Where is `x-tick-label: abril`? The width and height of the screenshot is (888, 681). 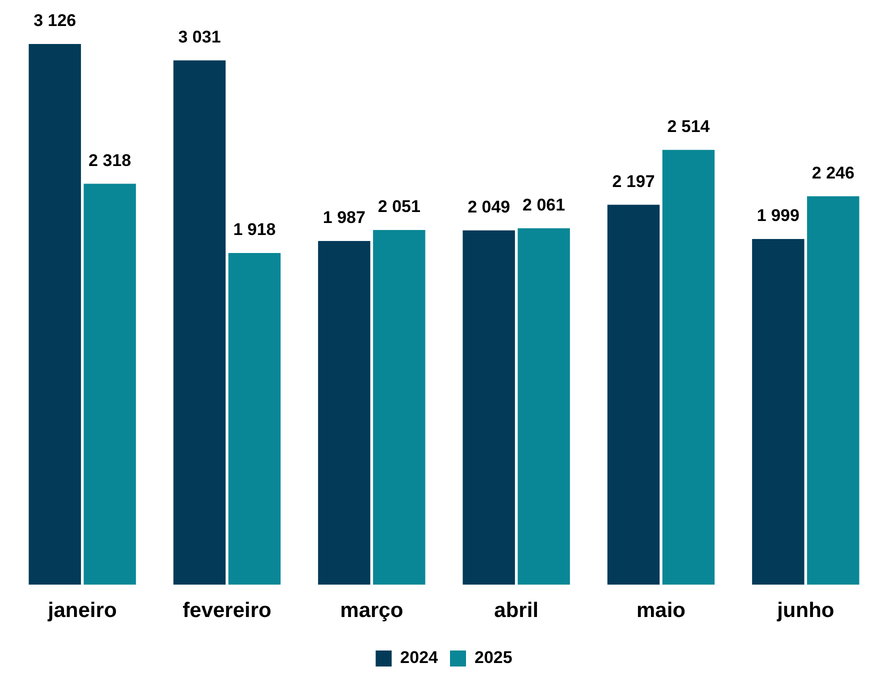 x-tick-label: abril is located at coordinates (516, 610).